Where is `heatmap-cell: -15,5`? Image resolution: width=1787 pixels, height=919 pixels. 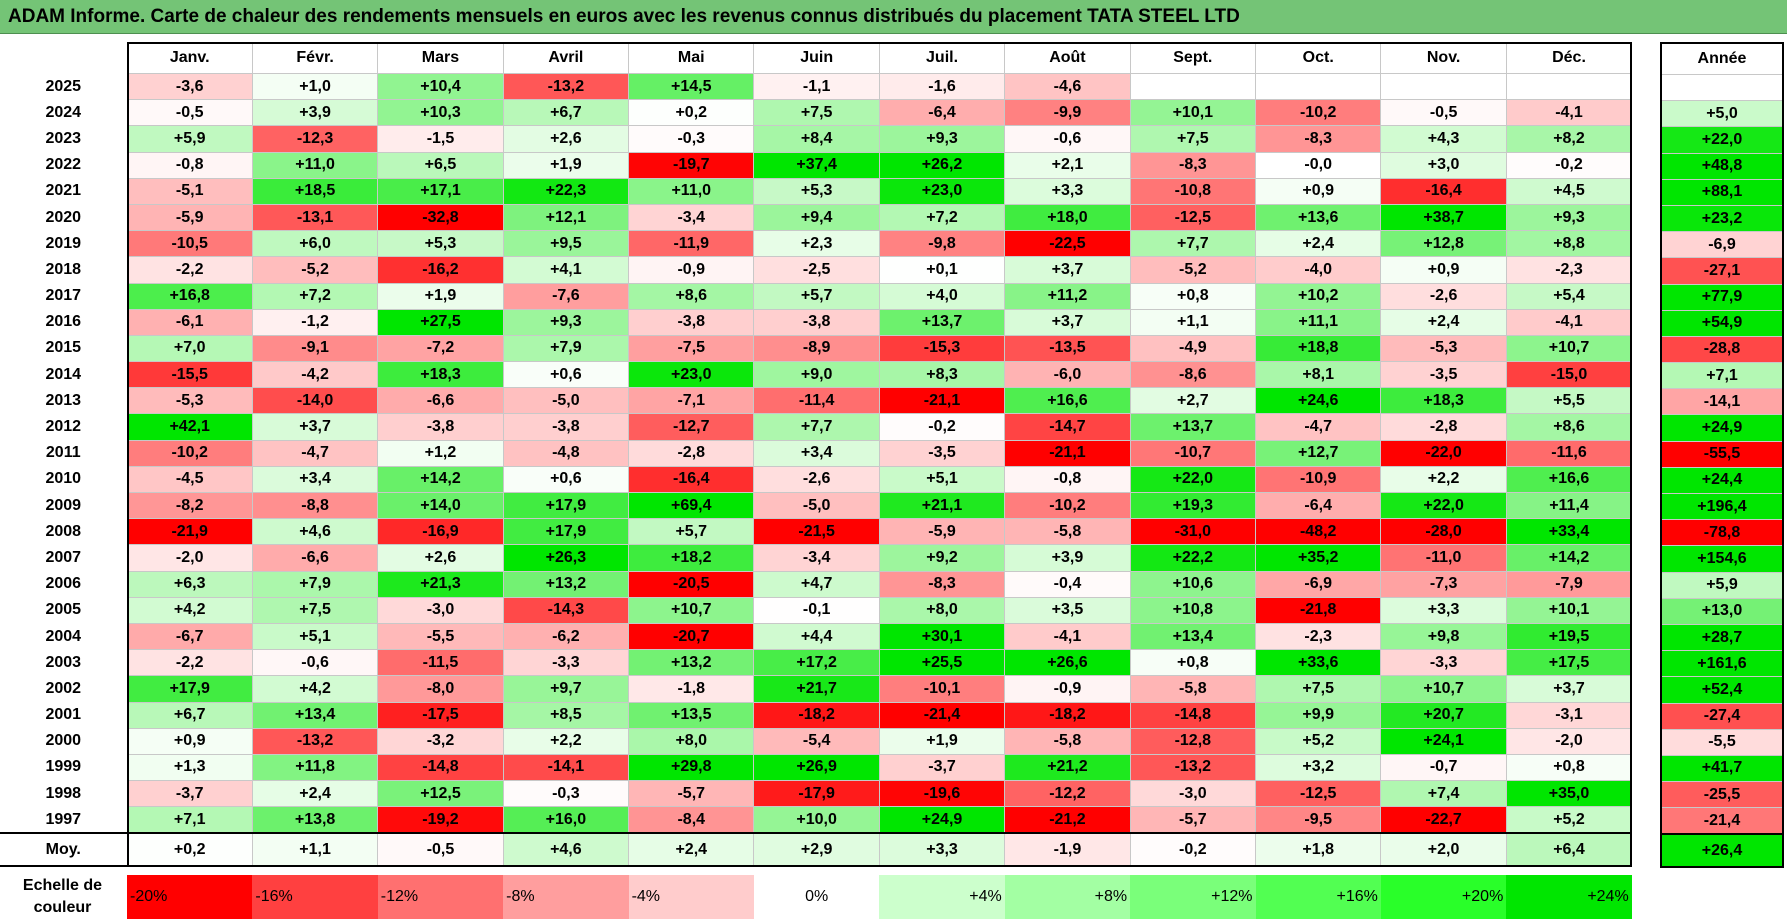
heatmap-cell: -15,5 is located at coordinates (189, 375).